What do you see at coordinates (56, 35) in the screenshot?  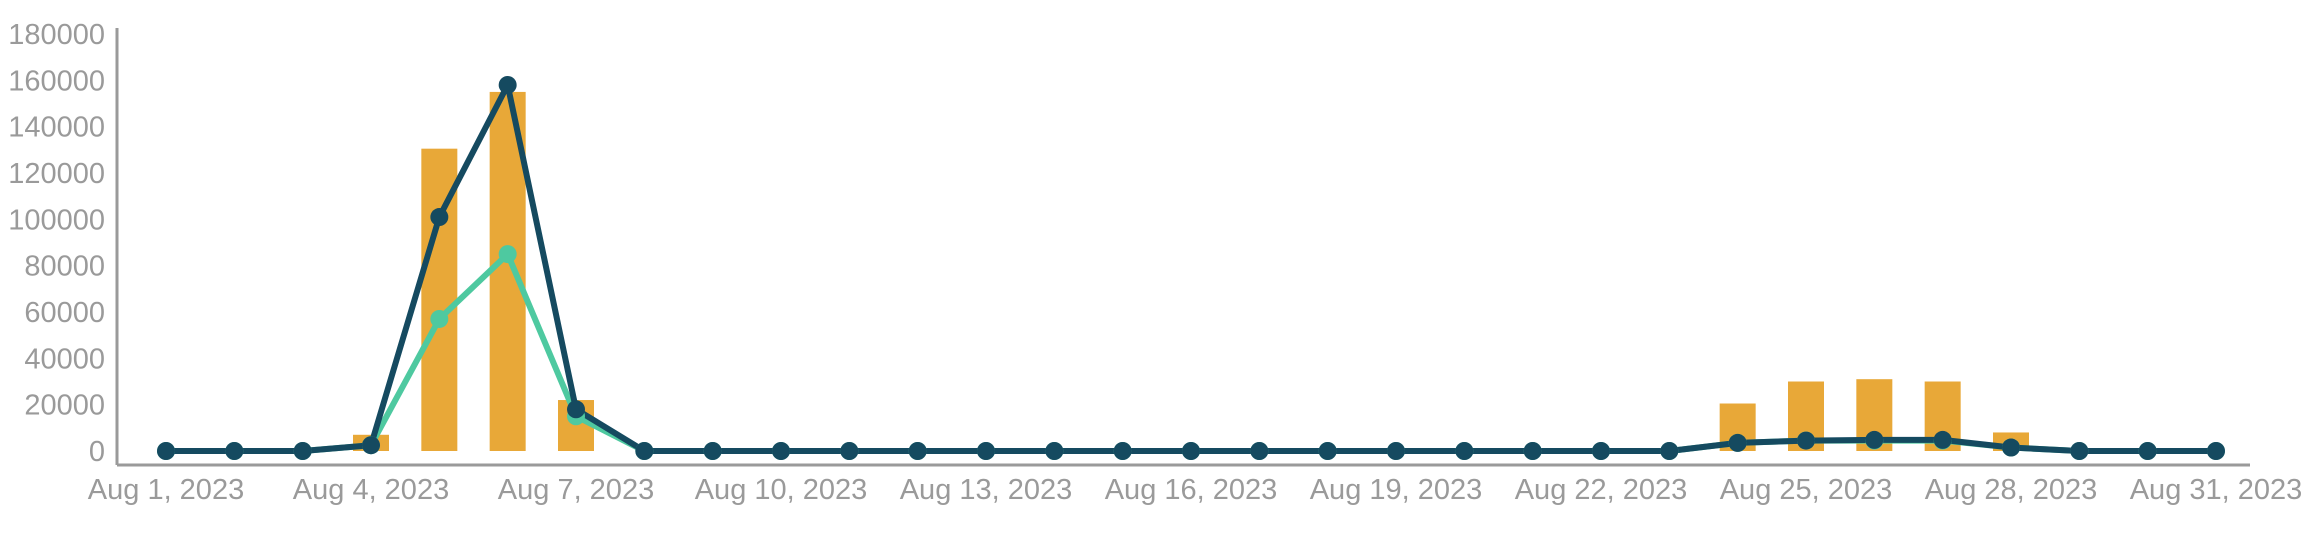 I see `y-tick-label: 180000` at bounding box center [56, 35].